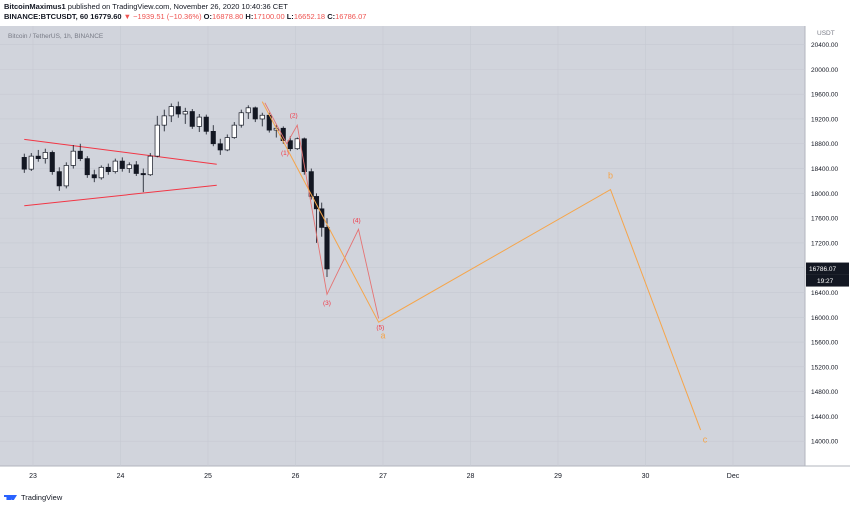 The width and height of the screenshot is (850, 510). Describe the element at coordinates (824, 219) in the screenshot. I see `price-tick-label: 17600.00` at that location.